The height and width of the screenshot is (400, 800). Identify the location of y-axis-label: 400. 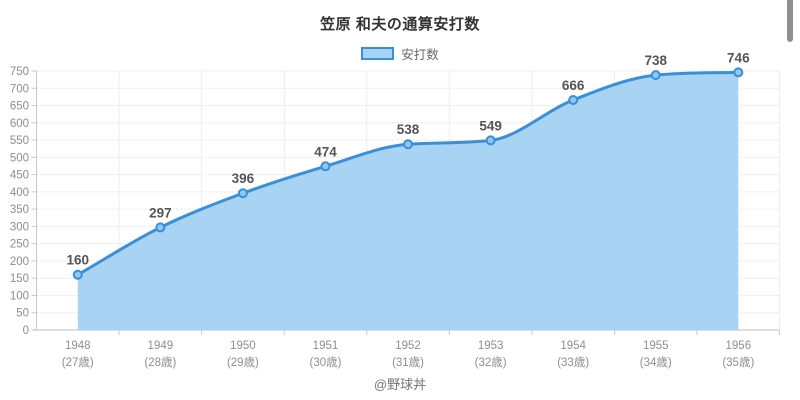
(19, 193).